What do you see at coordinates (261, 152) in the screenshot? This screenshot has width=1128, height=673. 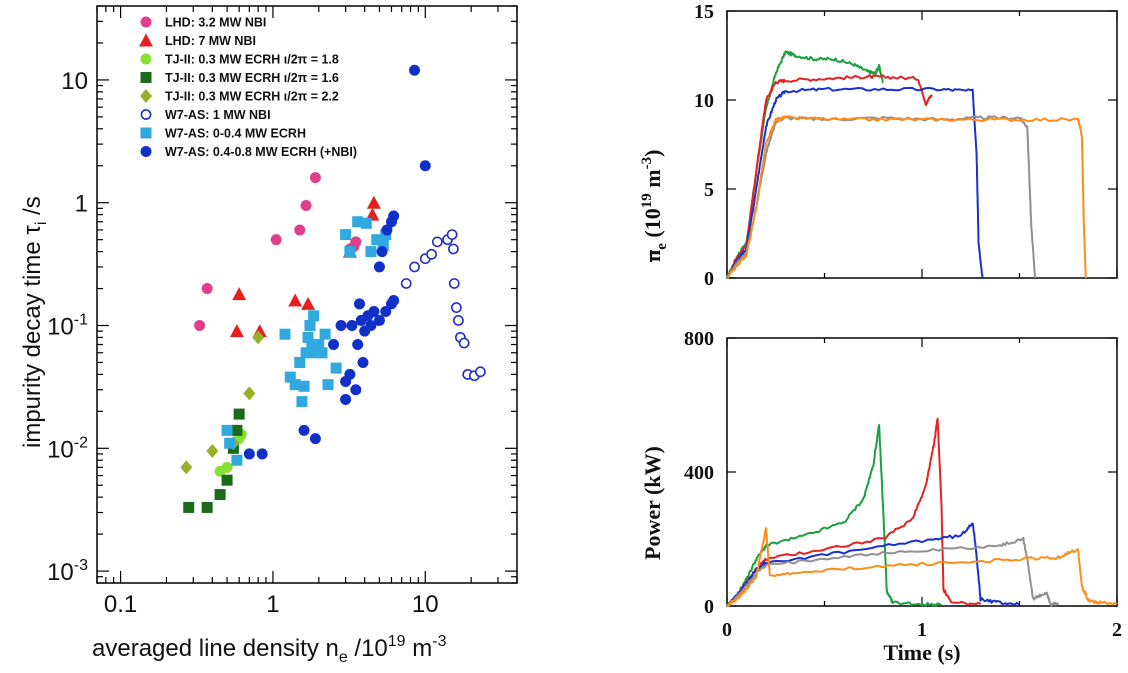 I see `legend-label: W7-AS: 0.4-0.8 MW ECRH (+NBI)` at bounding box center [261, 152].